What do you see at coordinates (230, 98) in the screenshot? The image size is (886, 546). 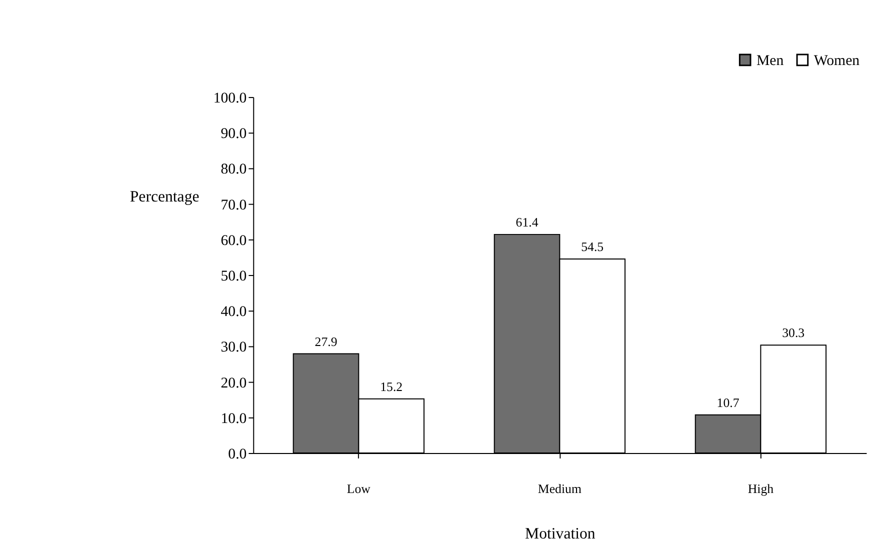 I see `y-tick-label: 100.0` at bounding box center [230, 98].